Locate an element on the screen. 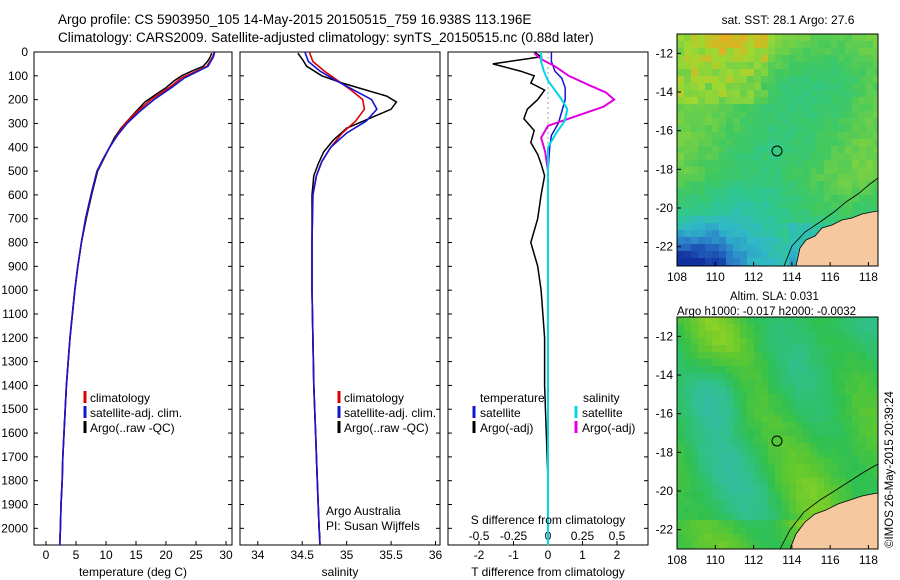 The height and width of the screenshot is (580, 900). sla-map-frame is located at coordinates (777, 433).